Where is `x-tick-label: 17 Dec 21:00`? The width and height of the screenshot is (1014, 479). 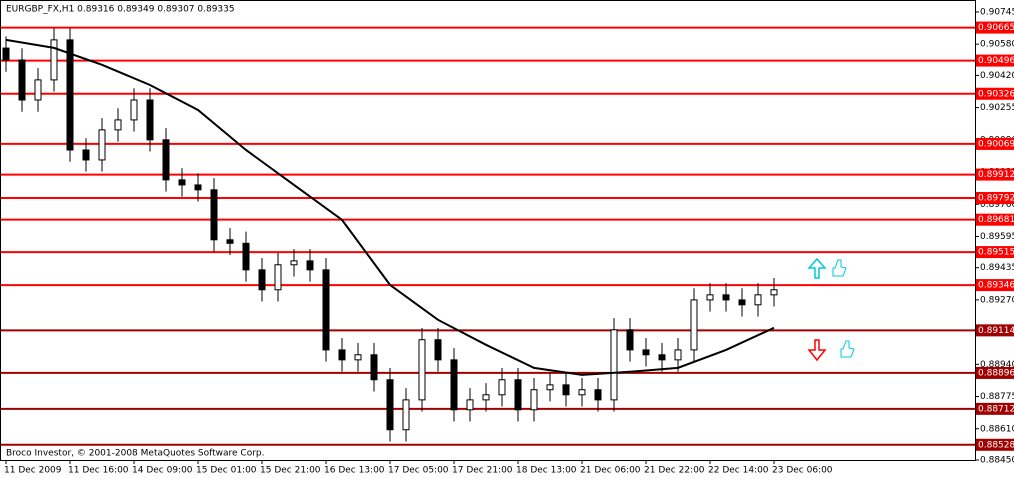 x-tick-label: 17 Dec 21:00 is located at coordinates (482, 471).